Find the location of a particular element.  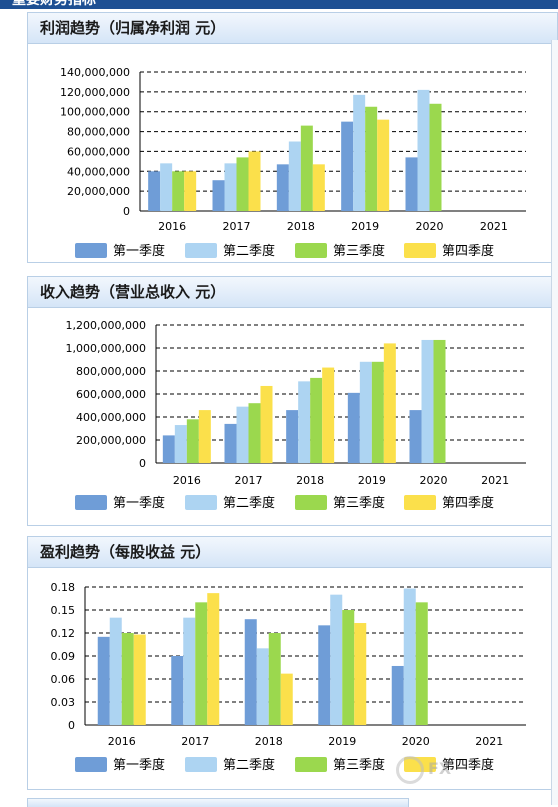

x-tick-label: 2020 is located at coordinates (430, 226).